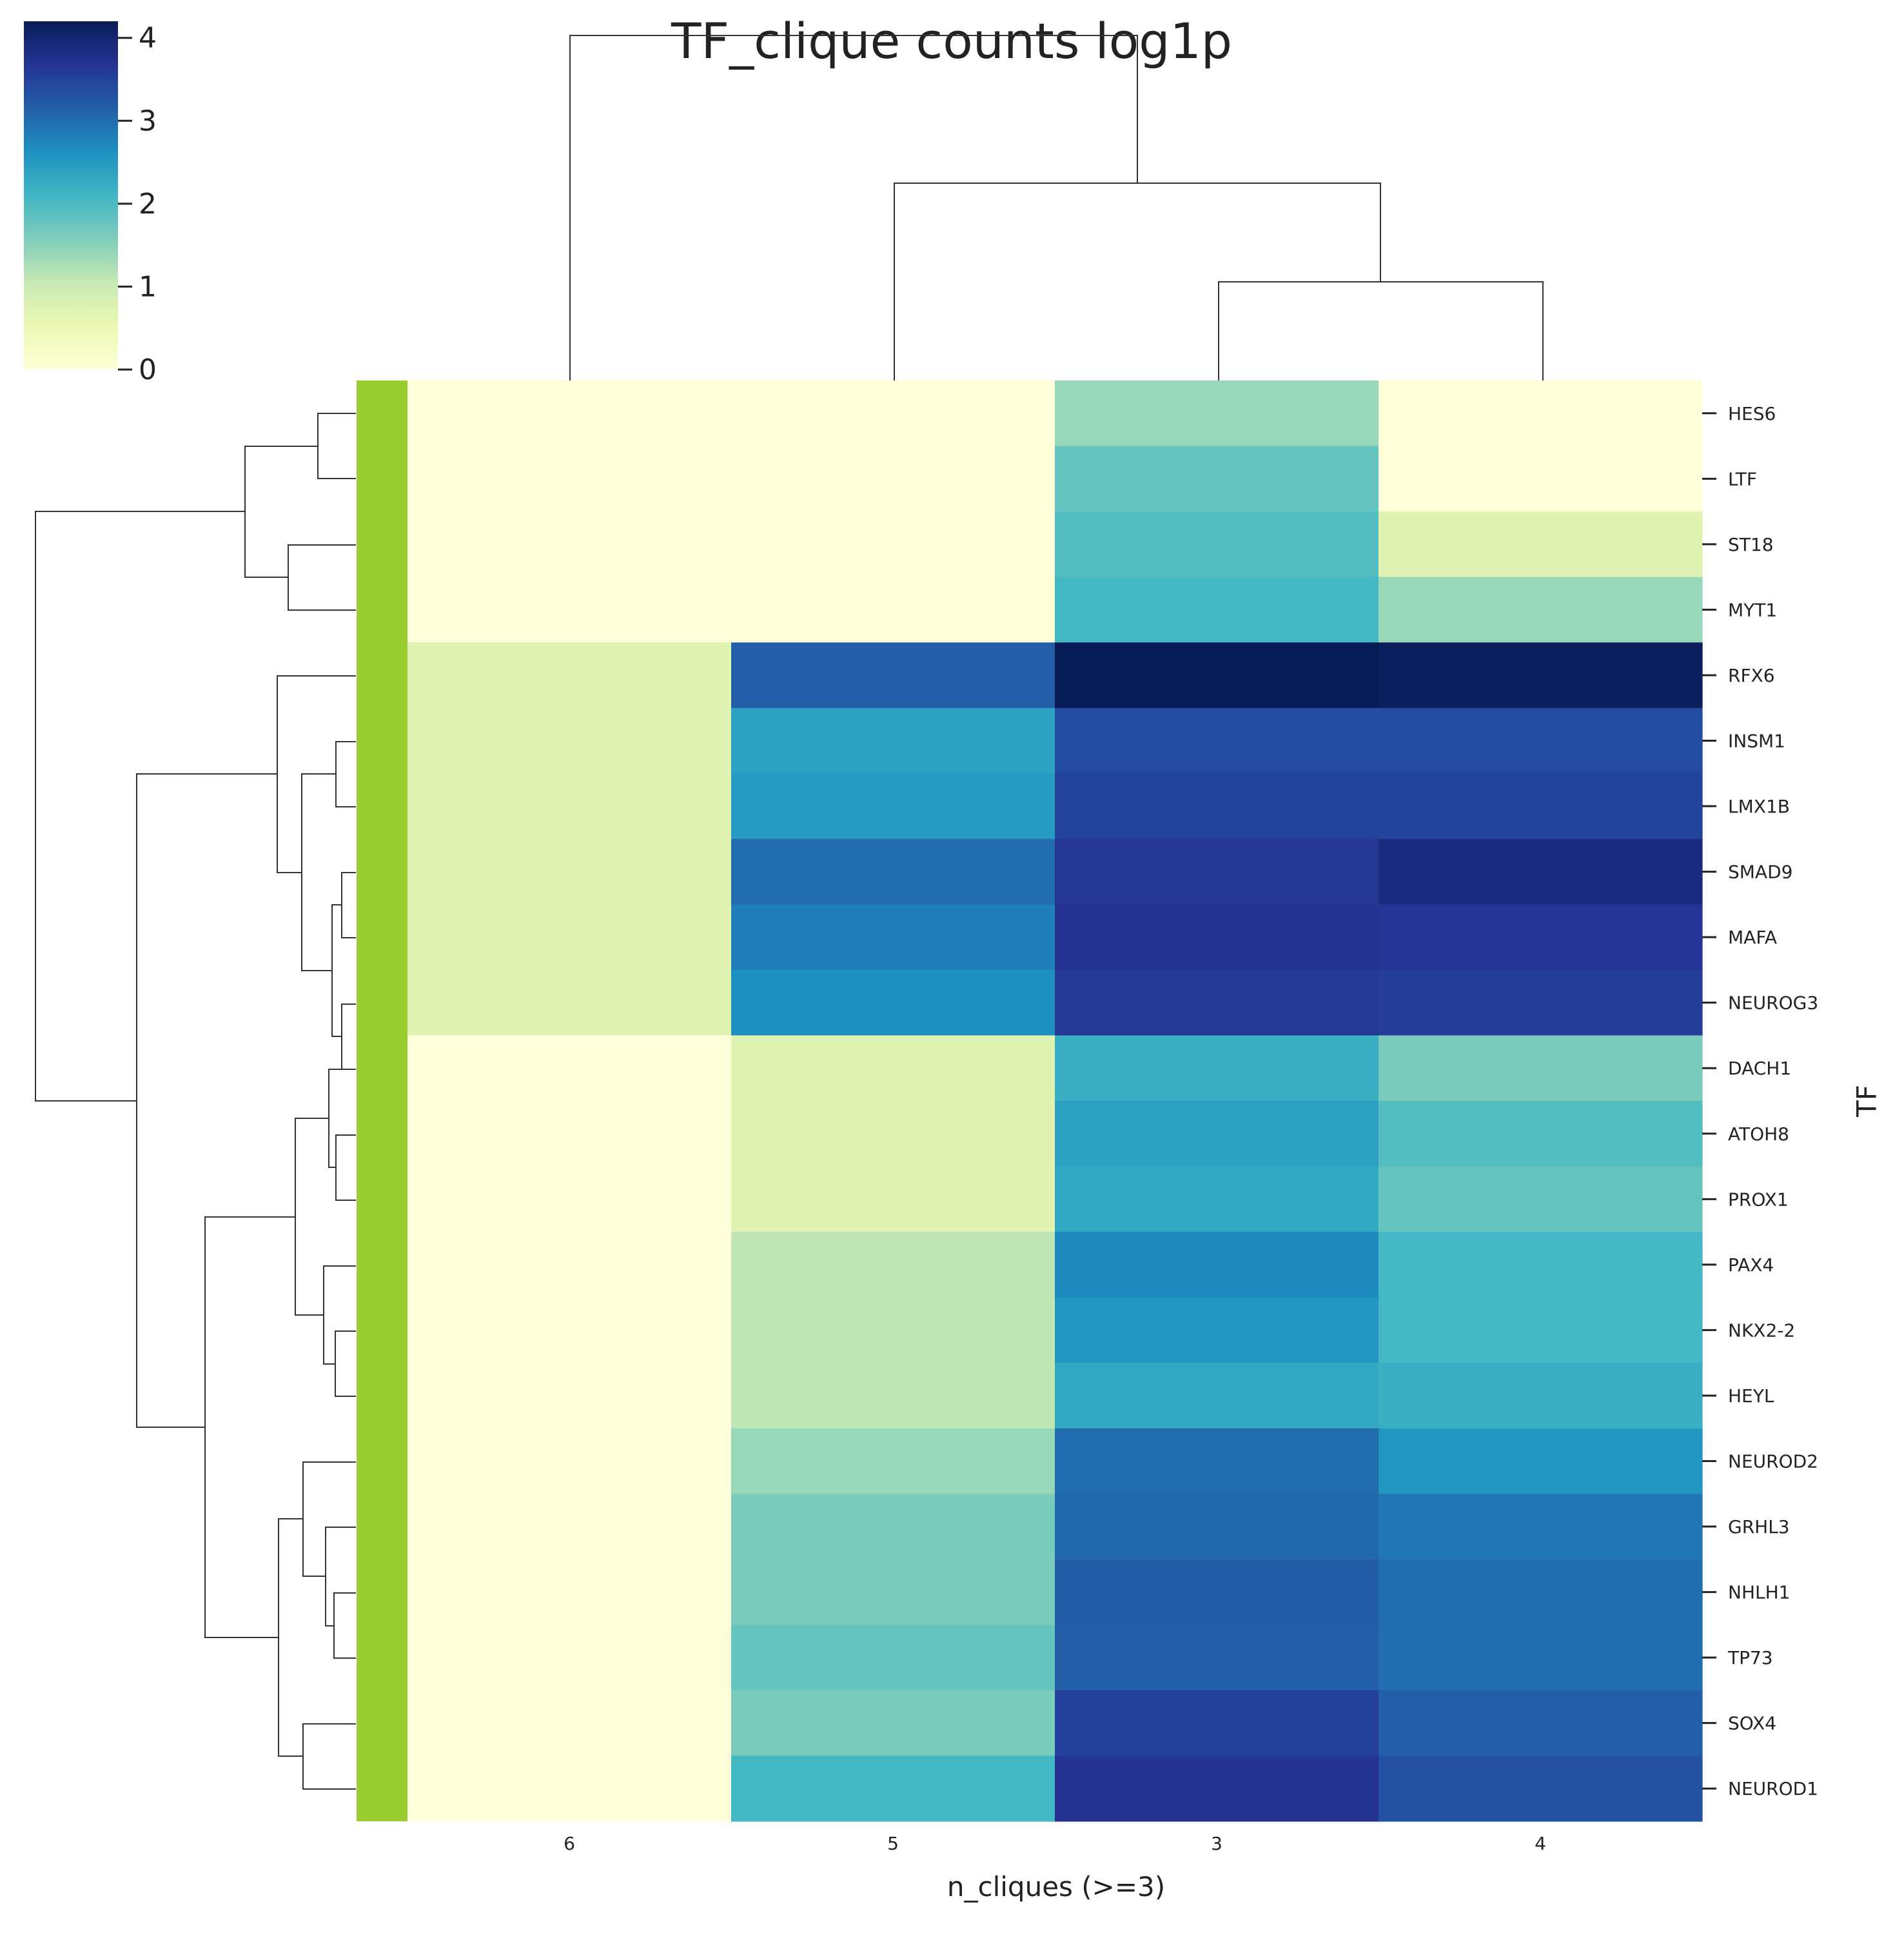  Describe the element at coordinates (1055, 1844) in the screenshot. I see `column-ticks: 6 5 3 4` at that location.